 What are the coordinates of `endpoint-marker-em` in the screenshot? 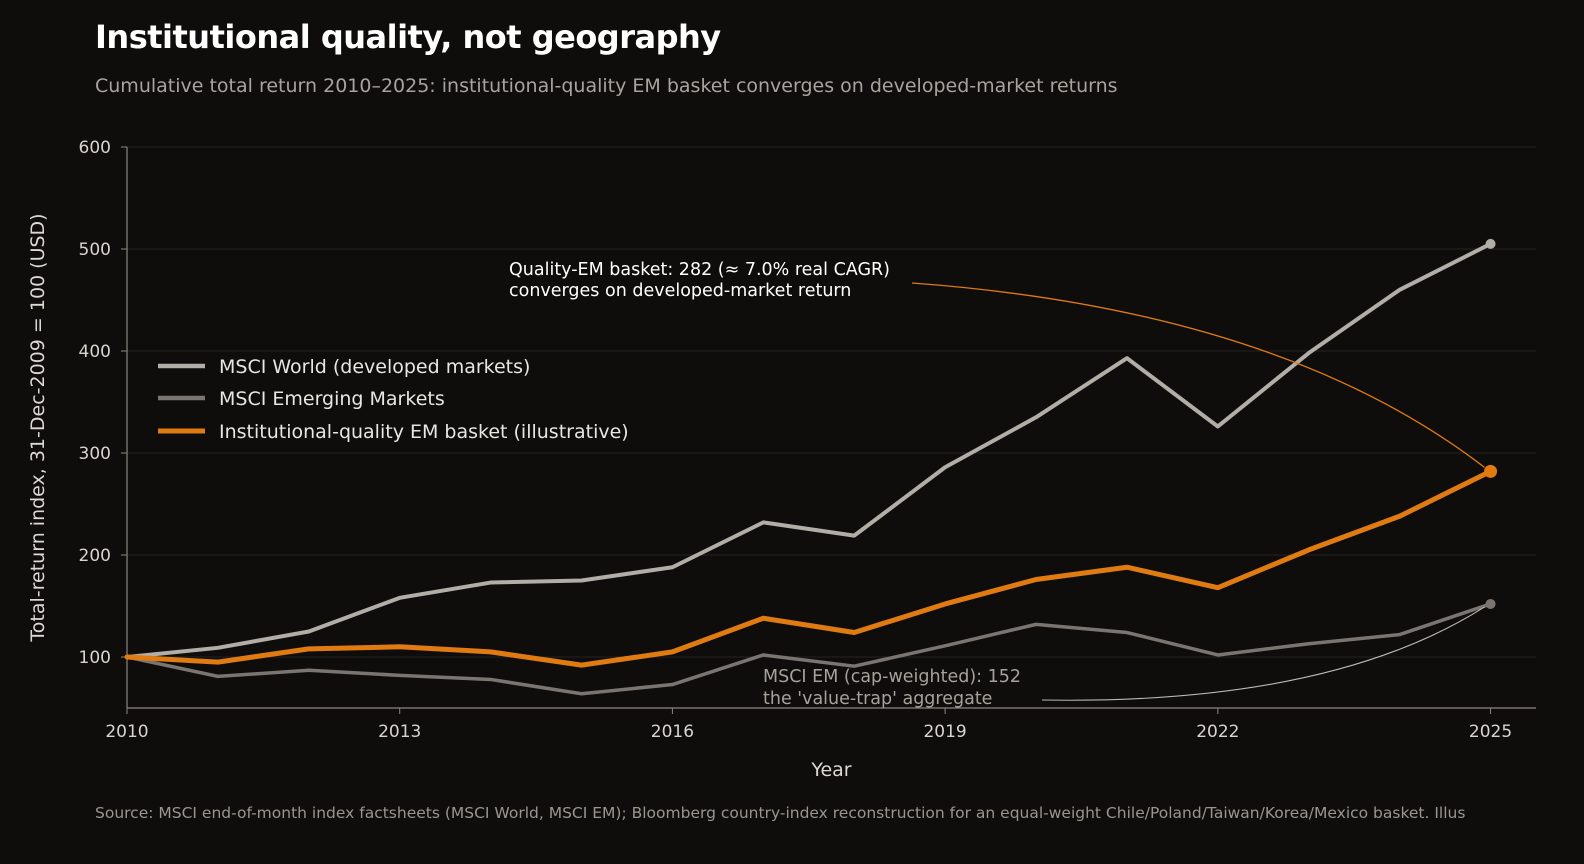 It's located at (1490, 603).